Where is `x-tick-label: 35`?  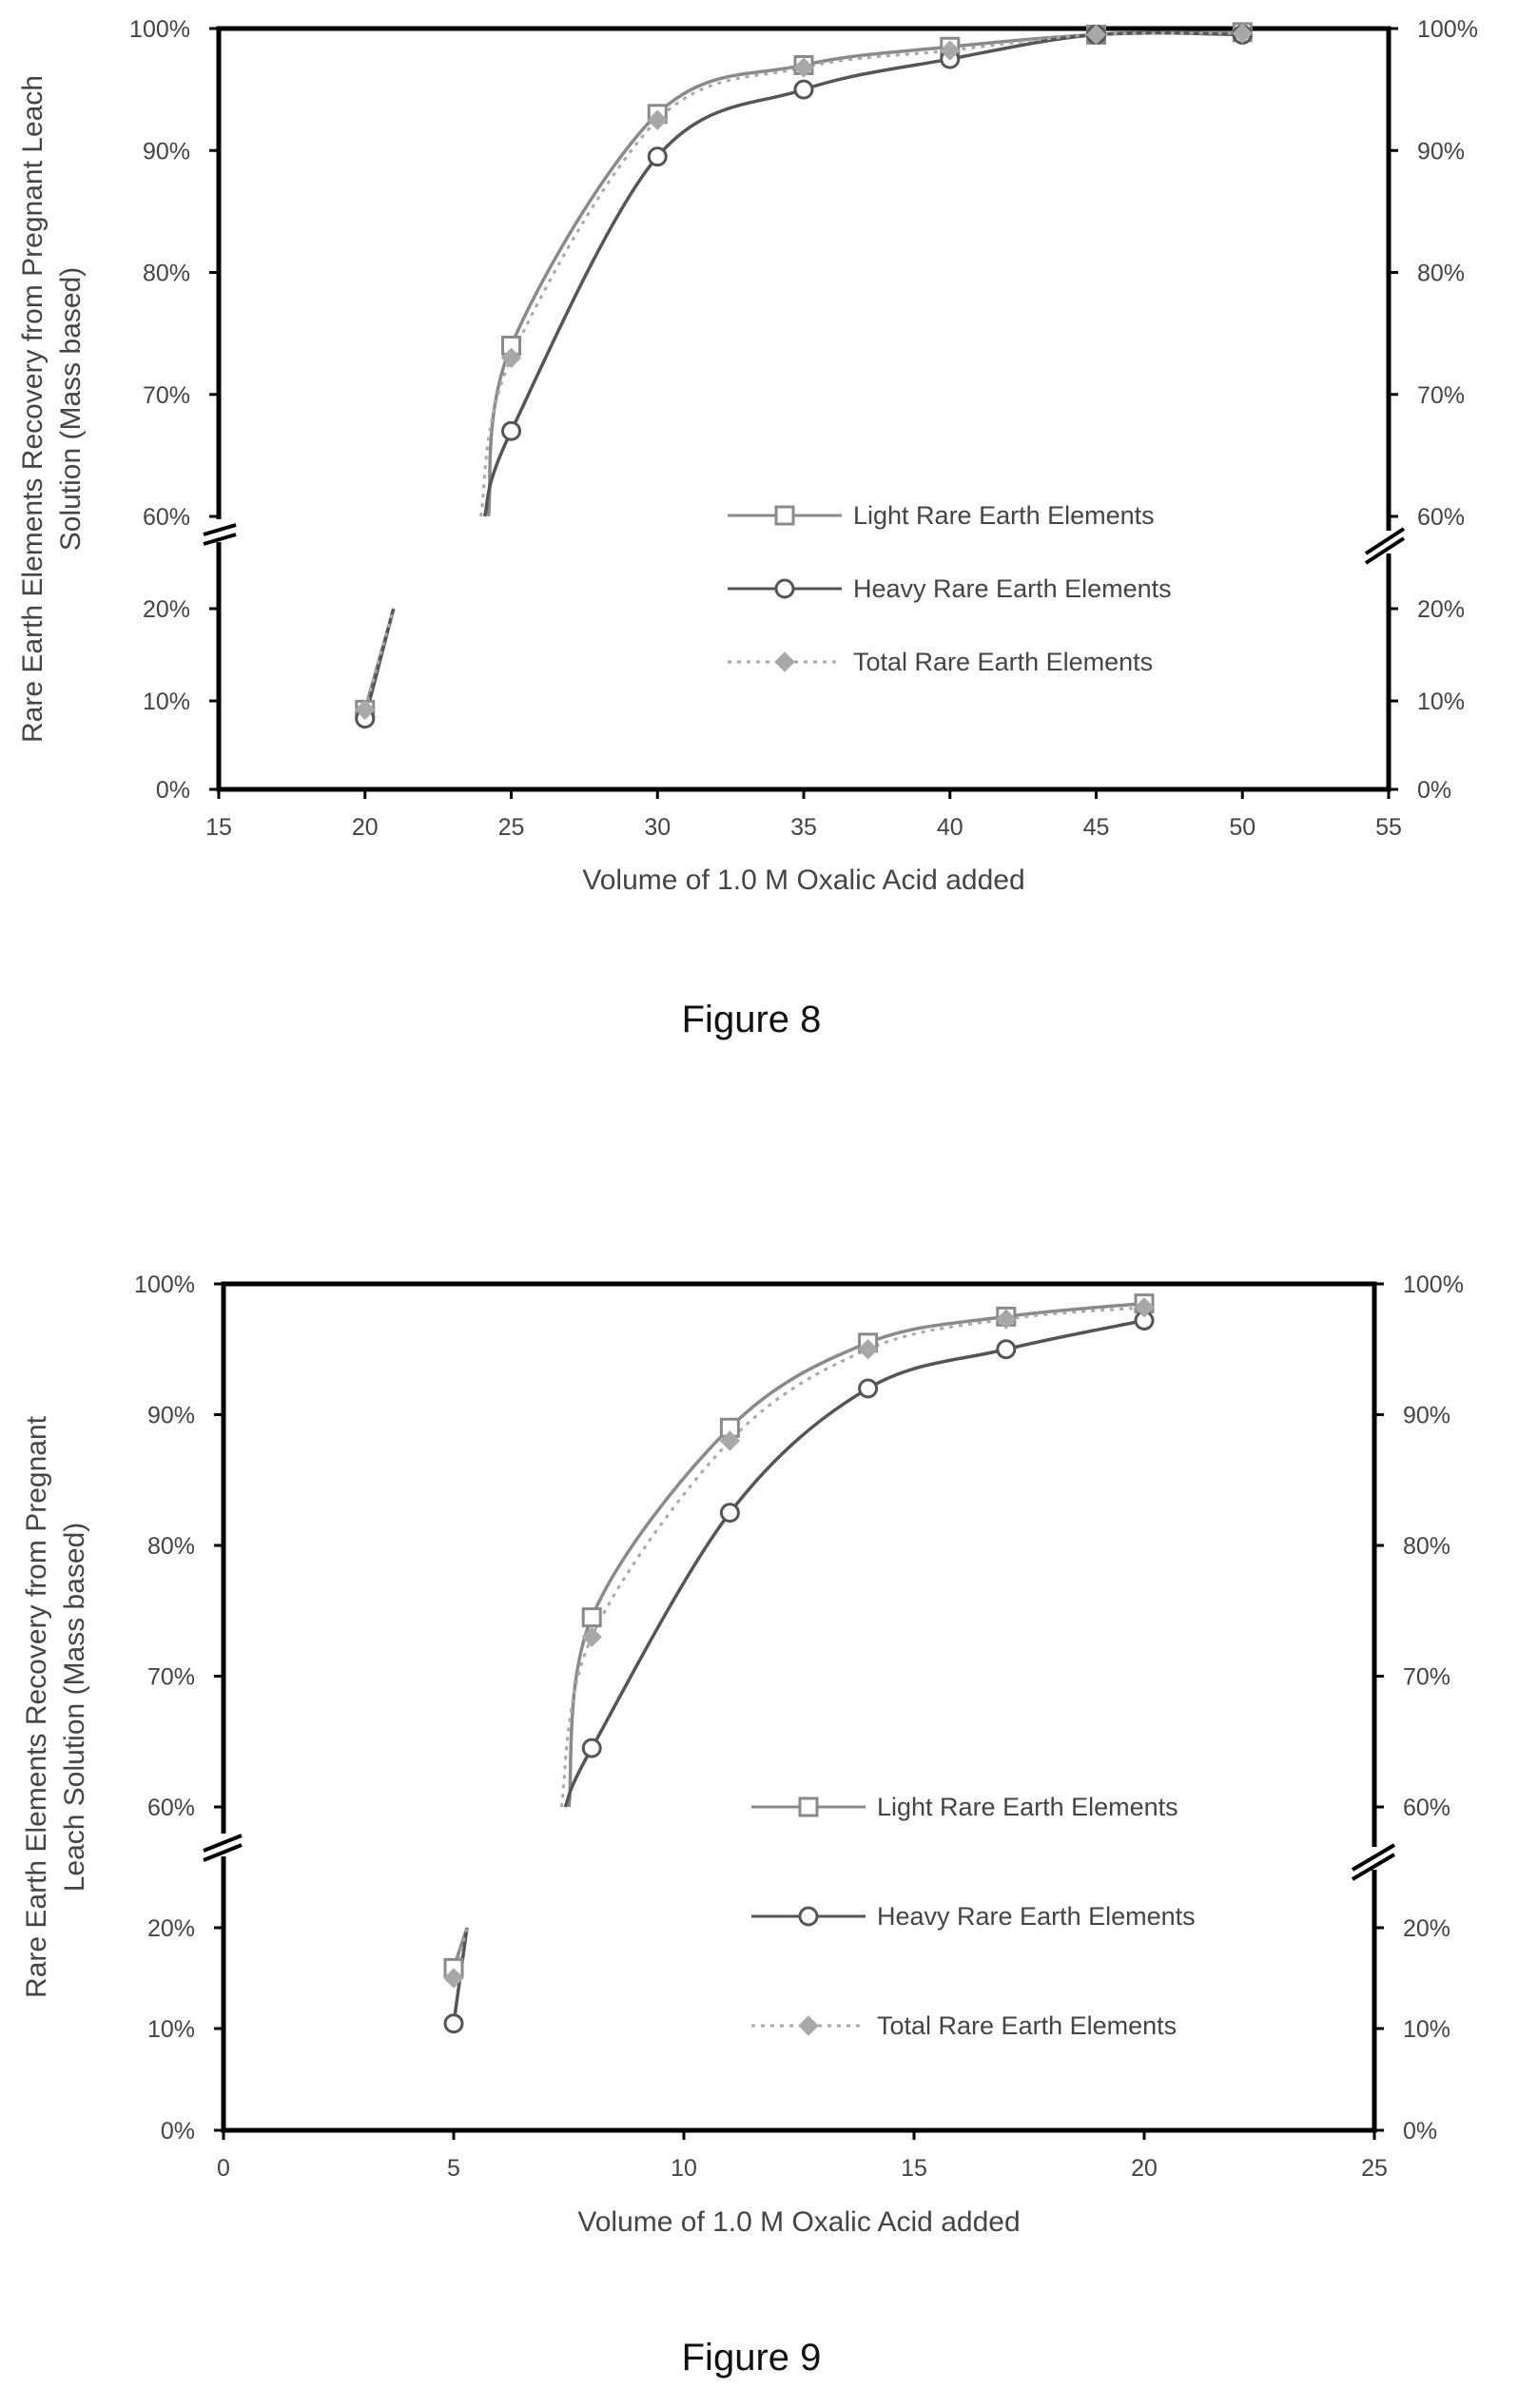 x-tick-label: 35 is located at coordinates (803, 827).